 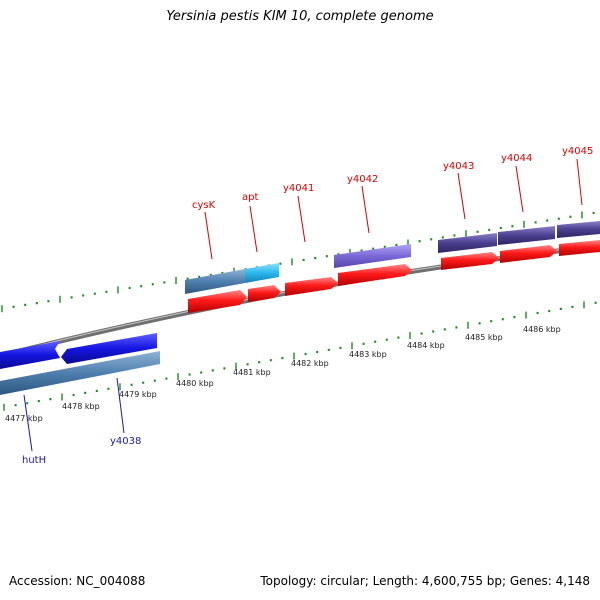 I want to click on reverse-strand-features, so click(x=80, y=364).